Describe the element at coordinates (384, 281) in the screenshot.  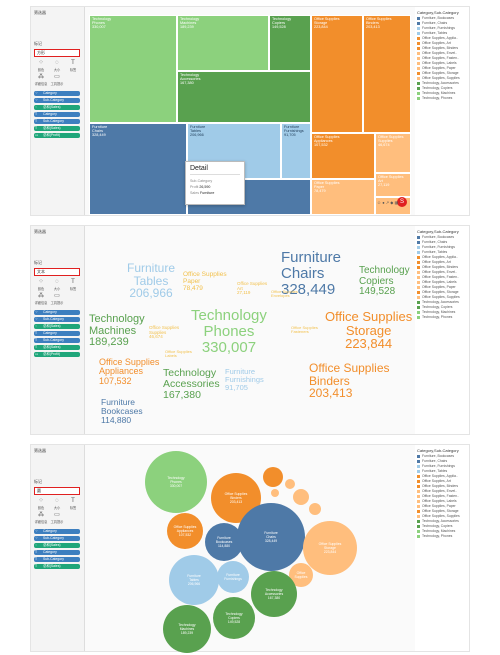
I see `word-label: Technology Copiers 149,528` at that location.